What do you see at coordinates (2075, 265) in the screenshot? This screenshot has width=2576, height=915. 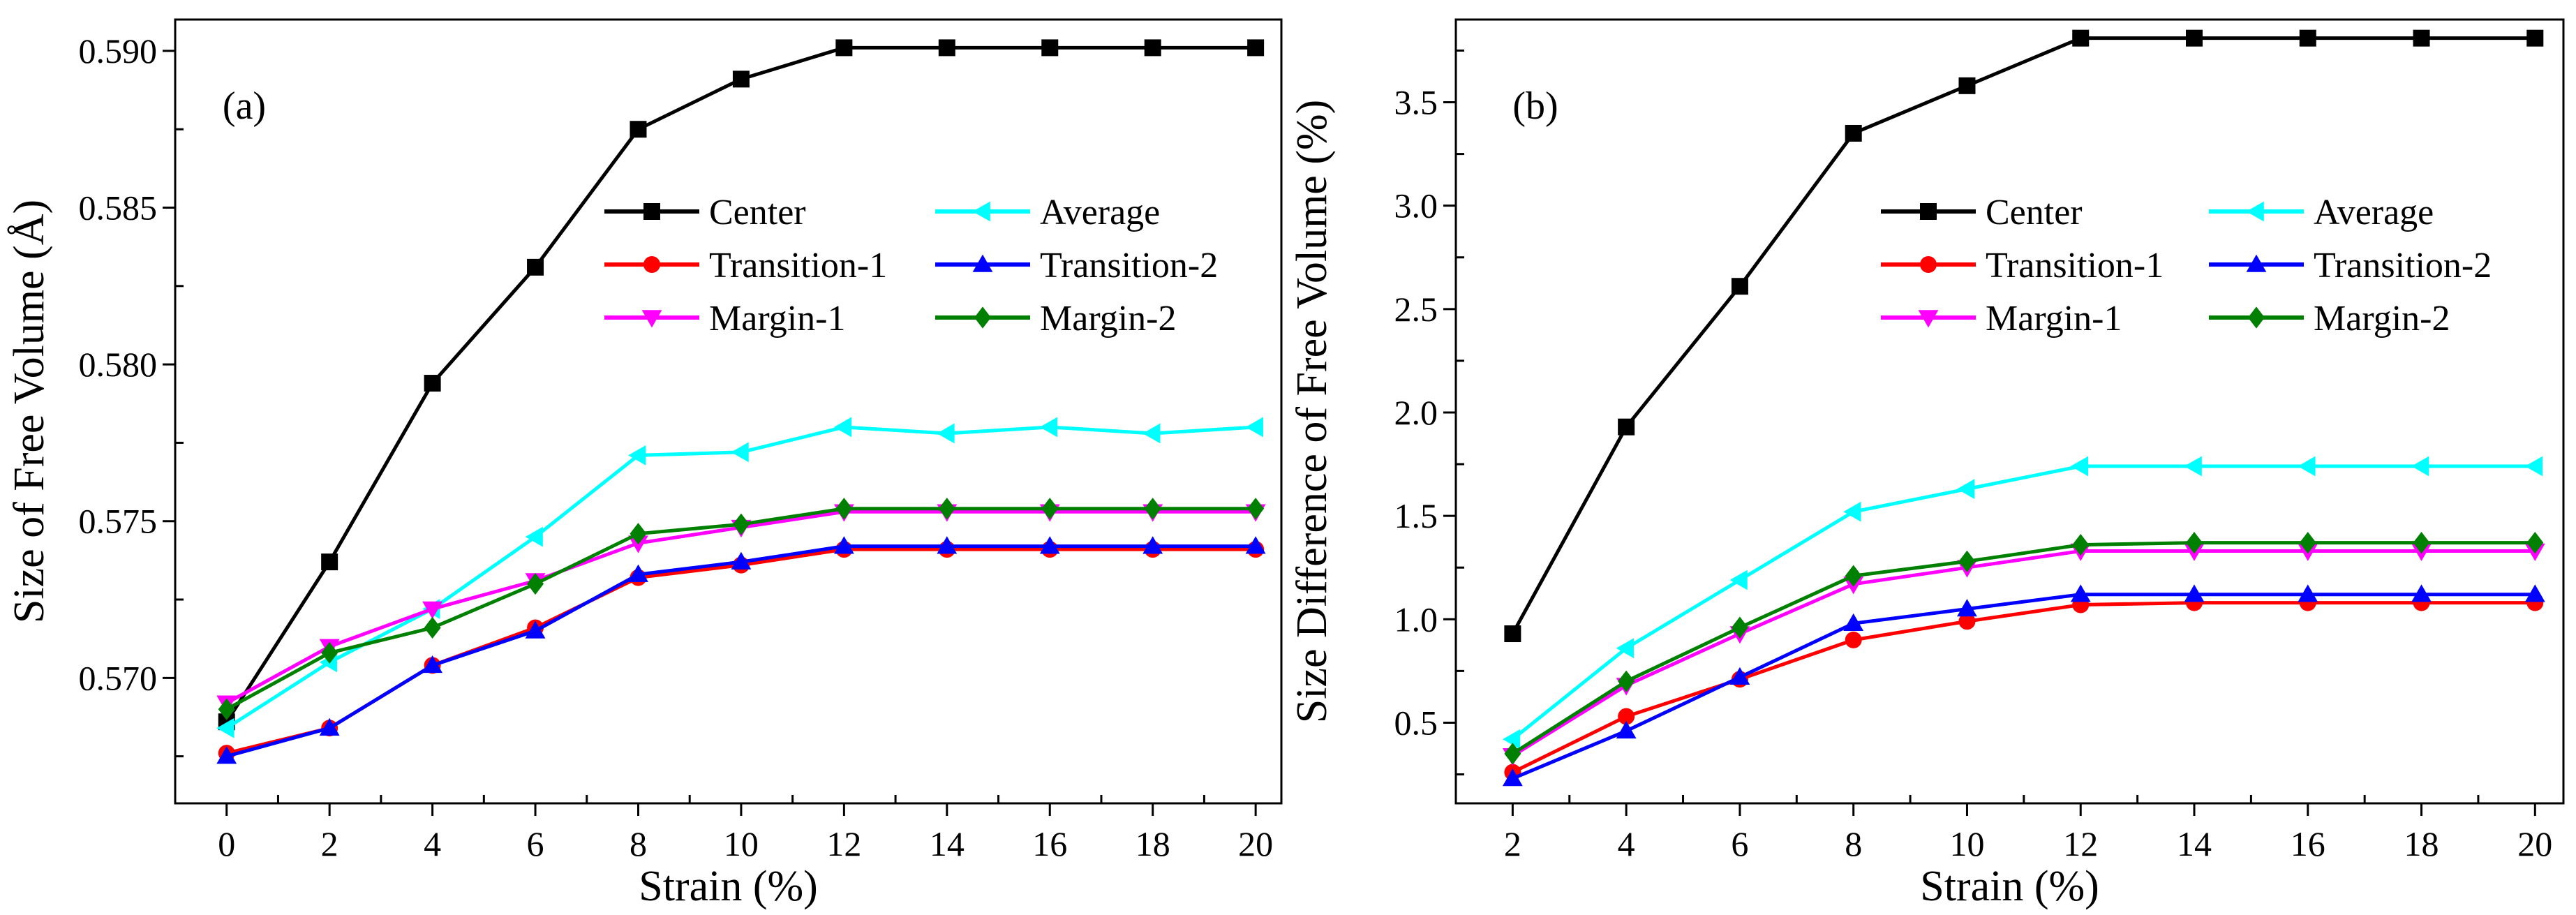 I see `legend-label: Transition-1` at bounding box center [2075, 265].